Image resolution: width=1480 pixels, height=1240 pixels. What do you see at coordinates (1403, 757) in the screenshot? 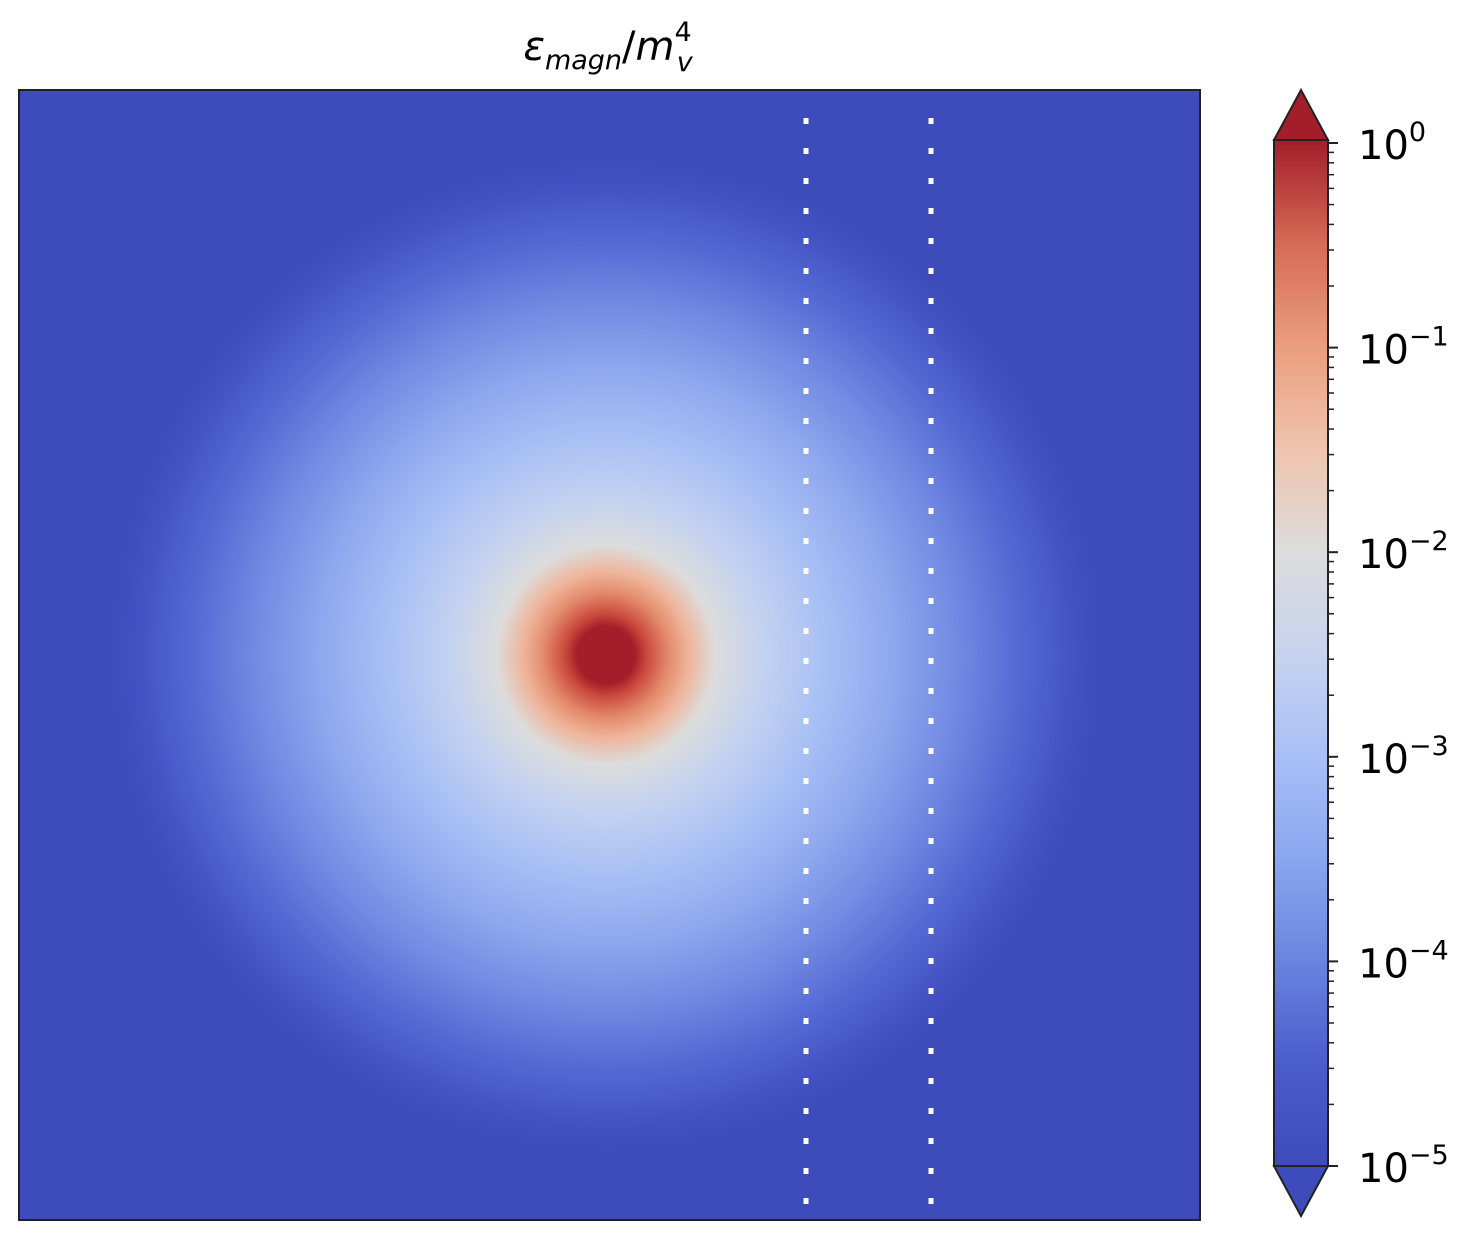
I see `colorbar-tick-label: 10⁻³` at bounding box center [1403, 757].